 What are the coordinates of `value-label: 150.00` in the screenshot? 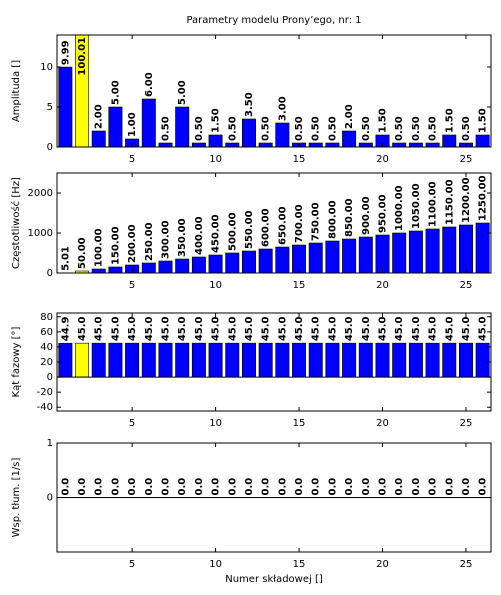 It's located at (115, 245).